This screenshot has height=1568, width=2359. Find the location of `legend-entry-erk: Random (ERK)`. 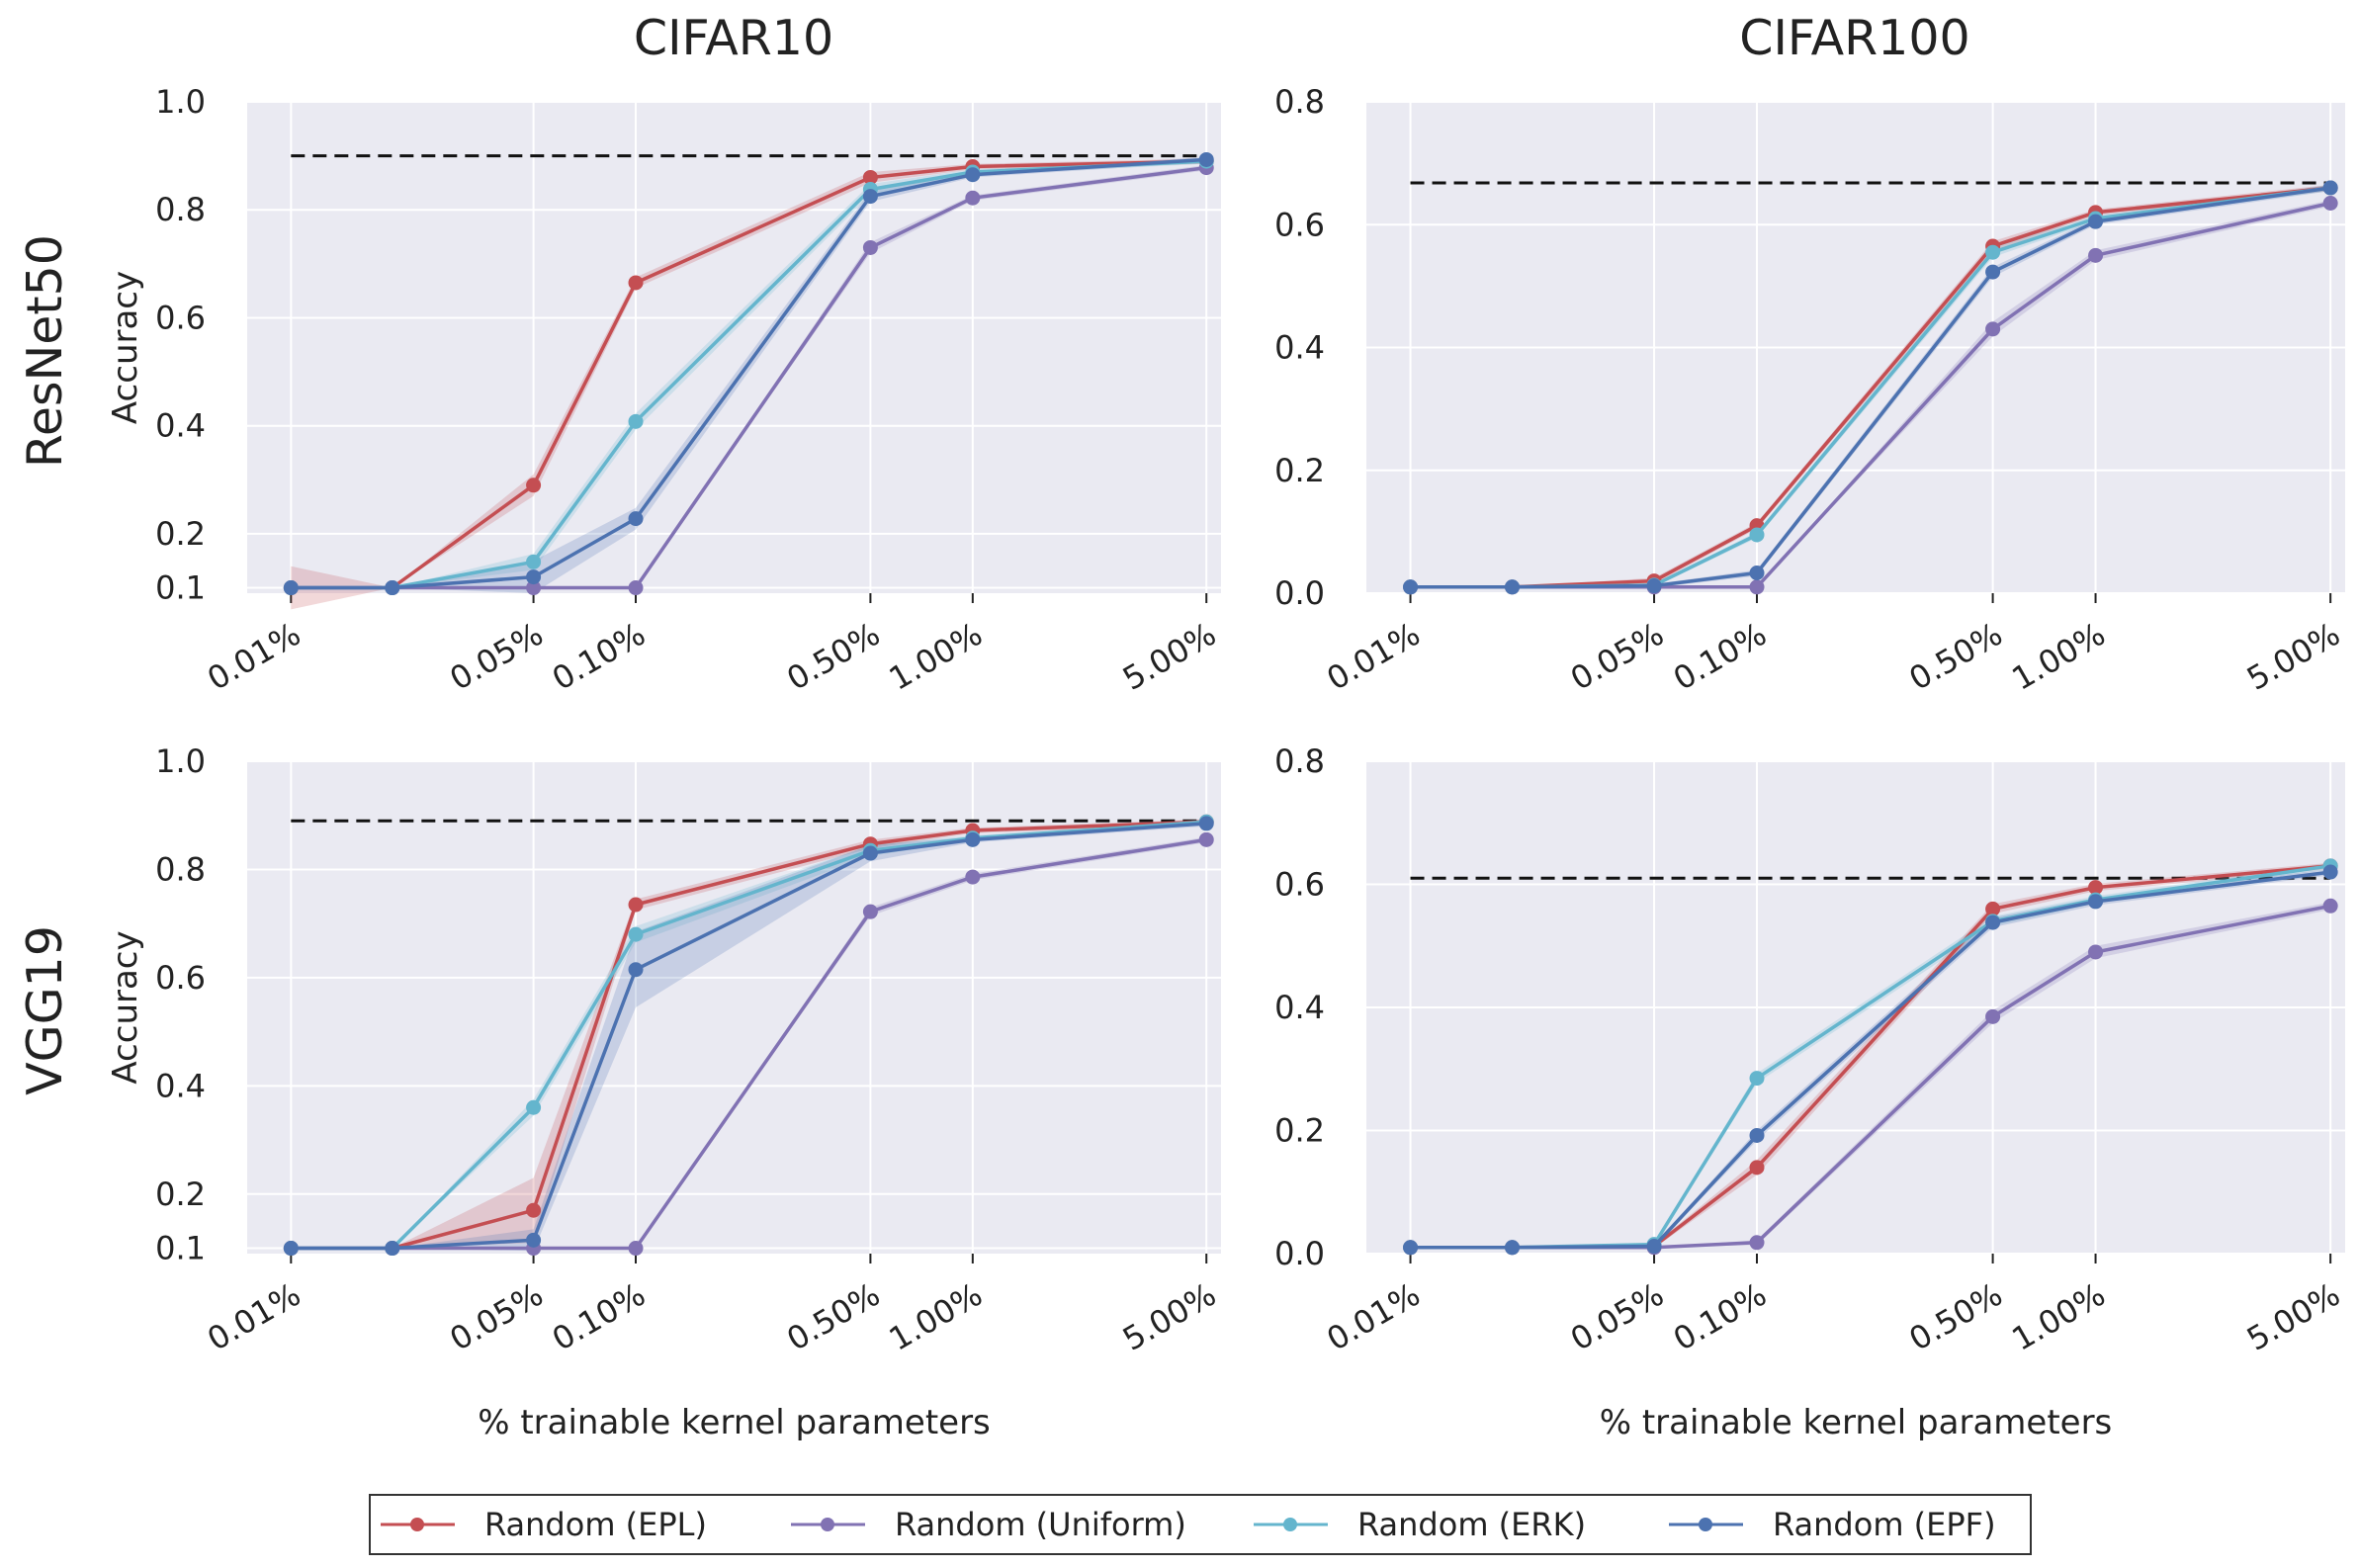

legend-entry-erk: Random (ERK) is located at coordinates (1420, 1525).